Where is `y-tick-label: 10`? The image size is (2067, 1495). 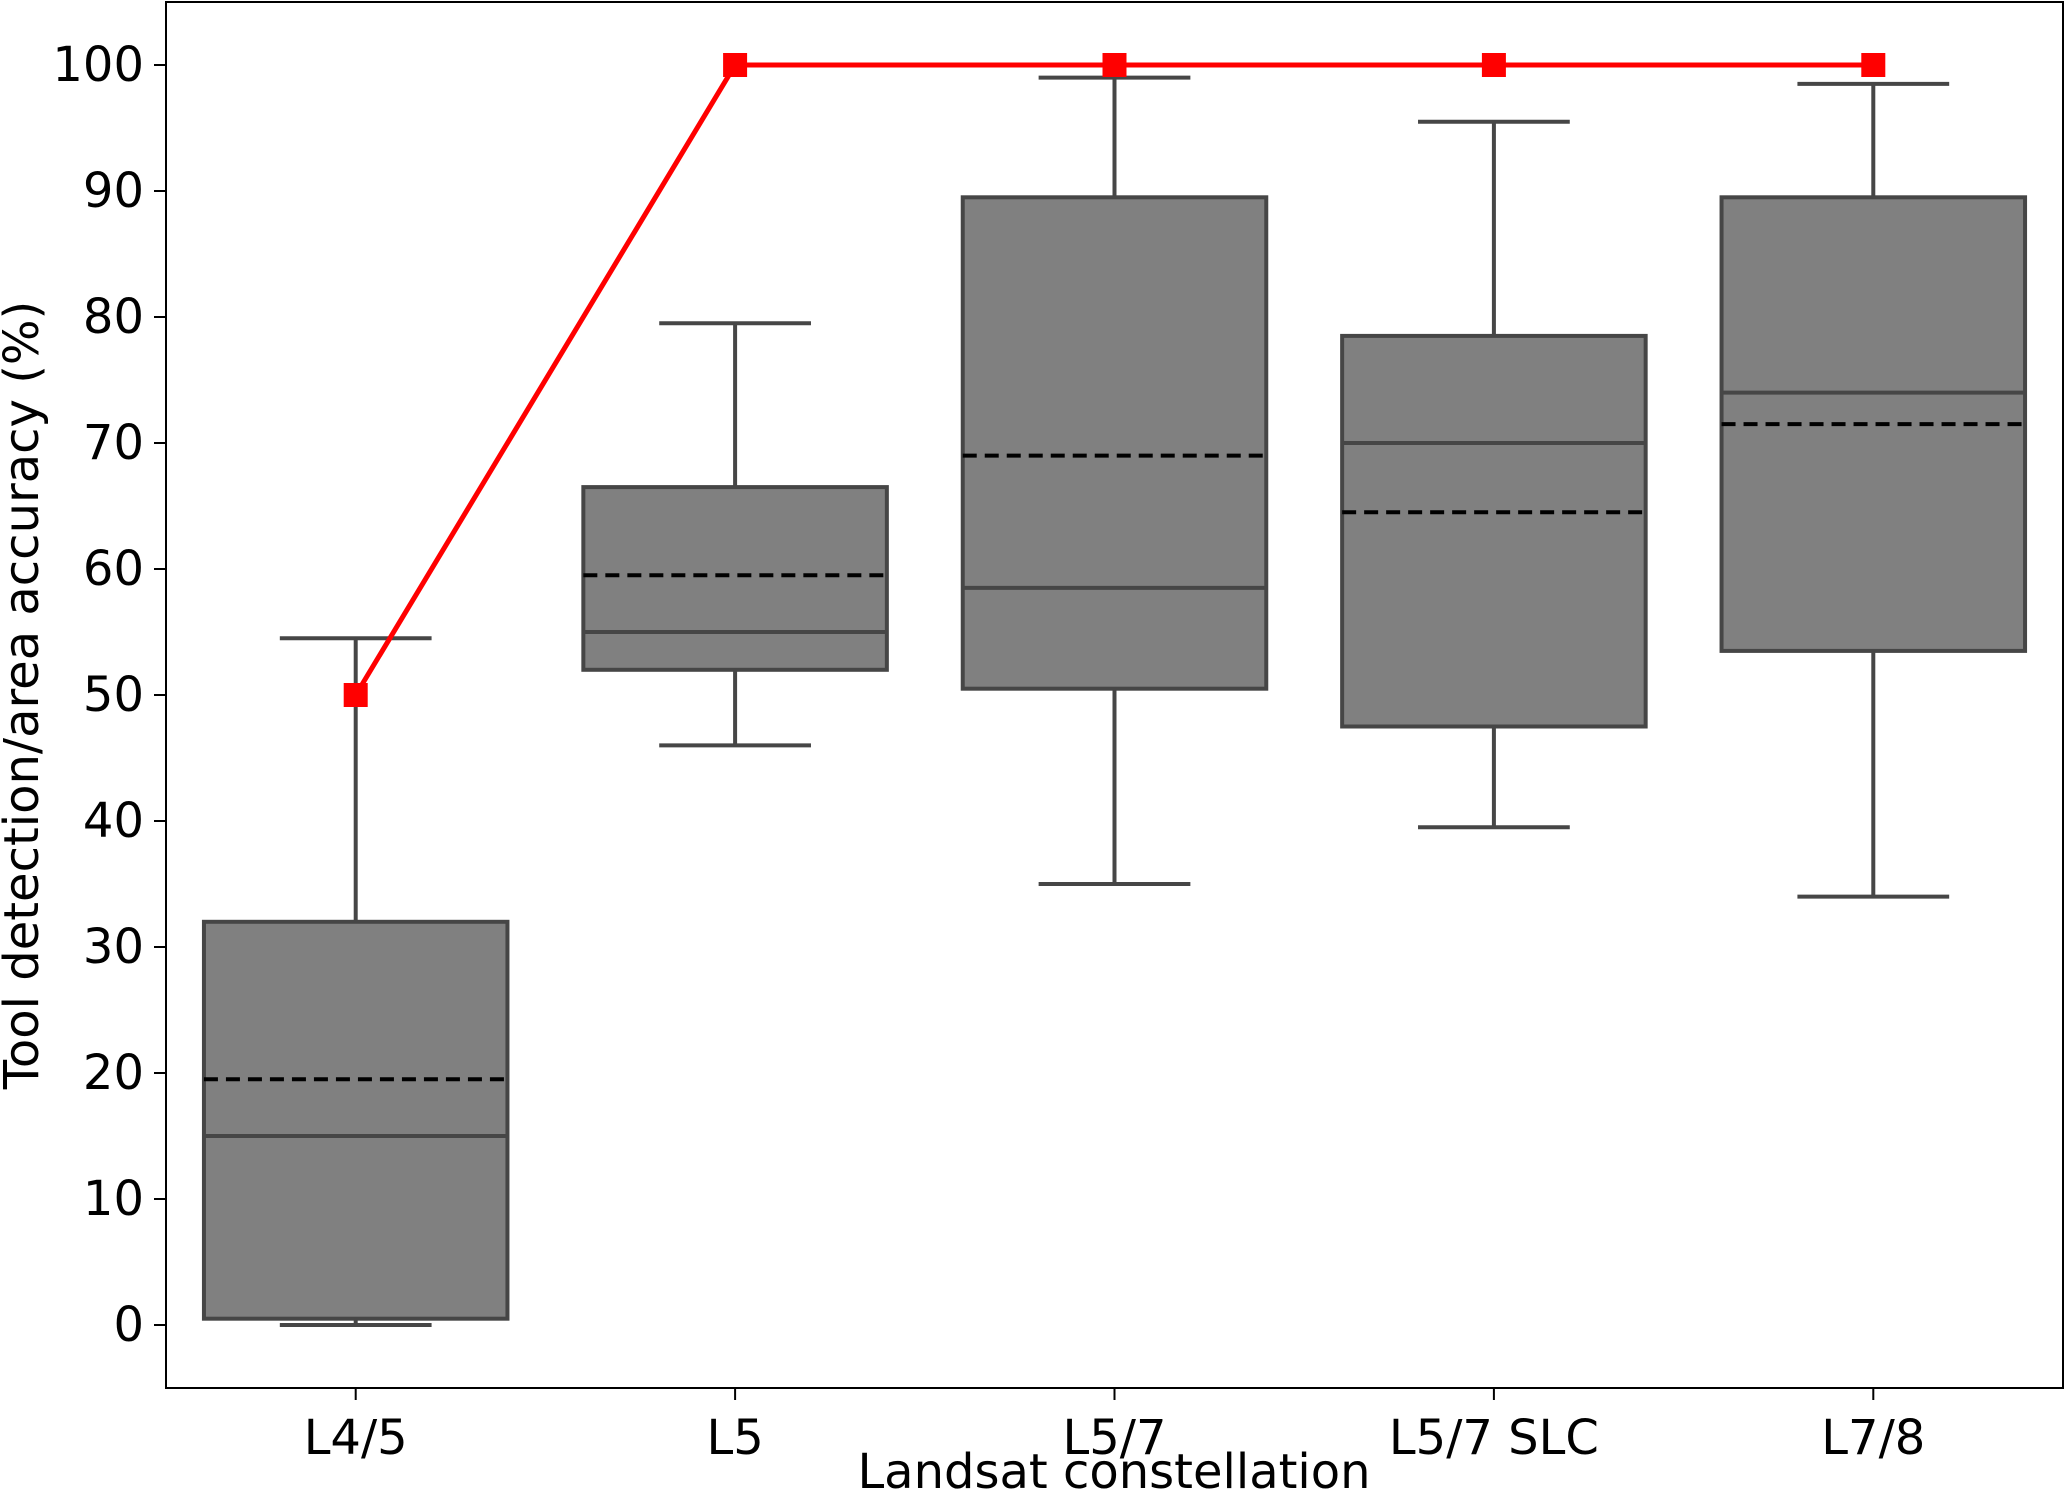 y-tick-label: 10 is located at coordinates (113, 1199).